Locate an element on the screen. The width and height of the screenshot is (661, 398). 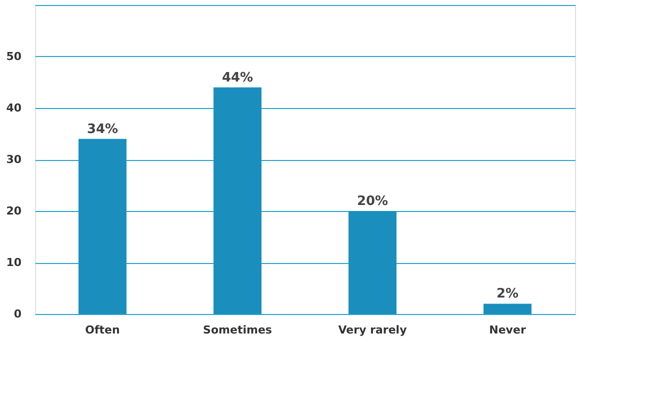
x-tick-label: Never is located at coordinates (507, 330).